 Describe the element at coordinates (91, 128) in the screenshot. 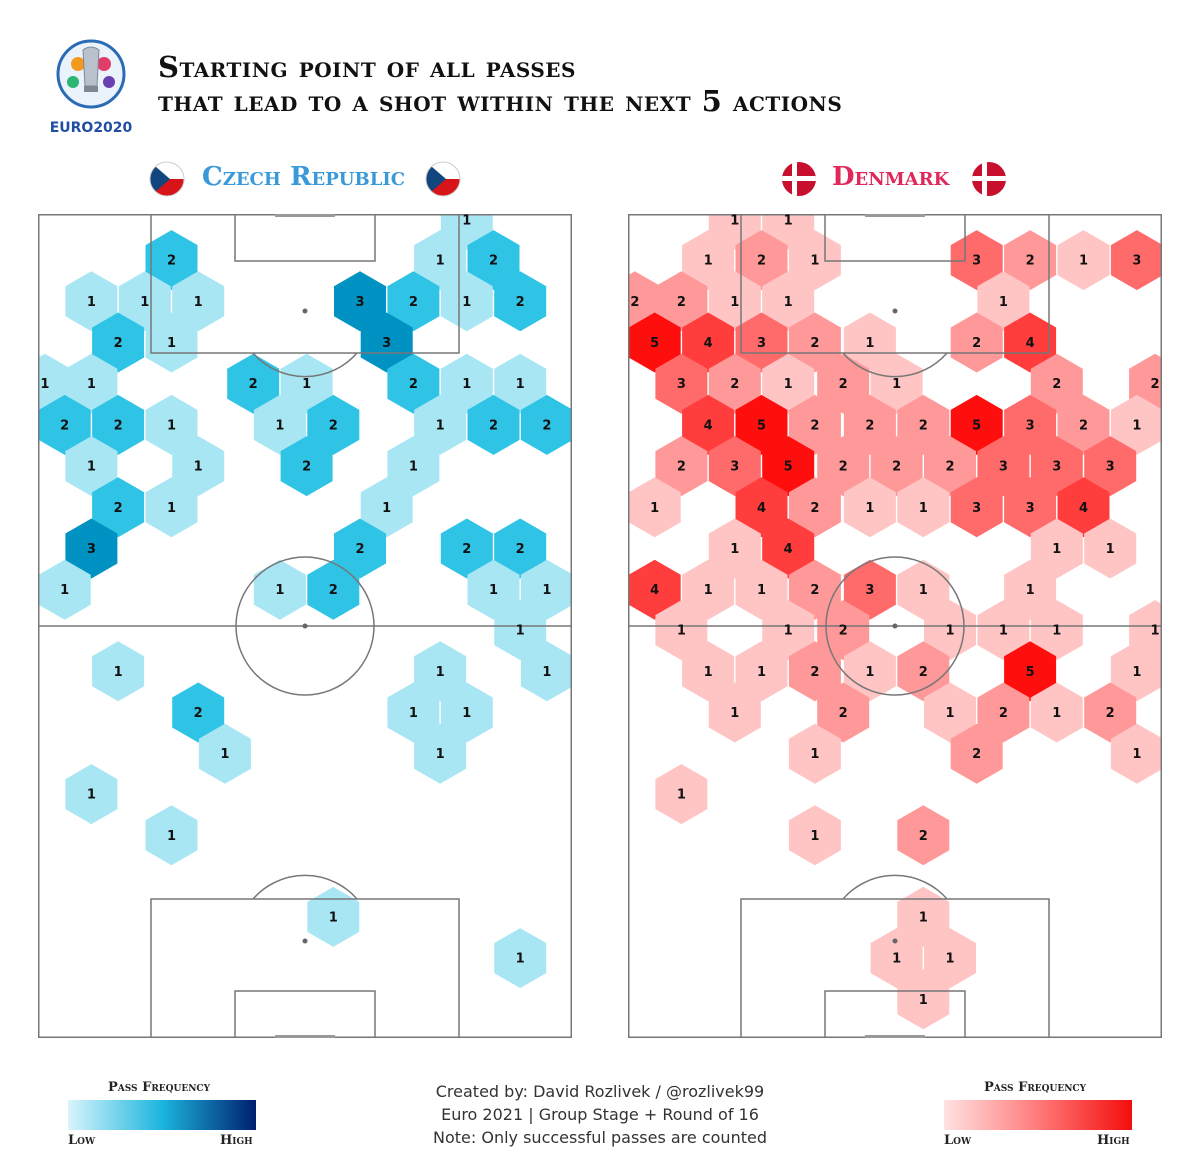

I see `logo-text: EURO2020` at that location.